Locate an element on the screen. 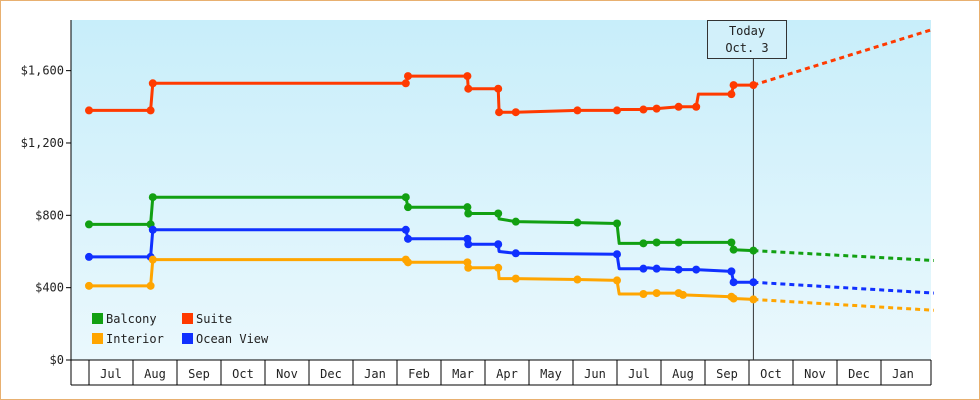 This screenshot has width=980, height=400. forecast-line-ocean-view is located at coordinates (843, 287).